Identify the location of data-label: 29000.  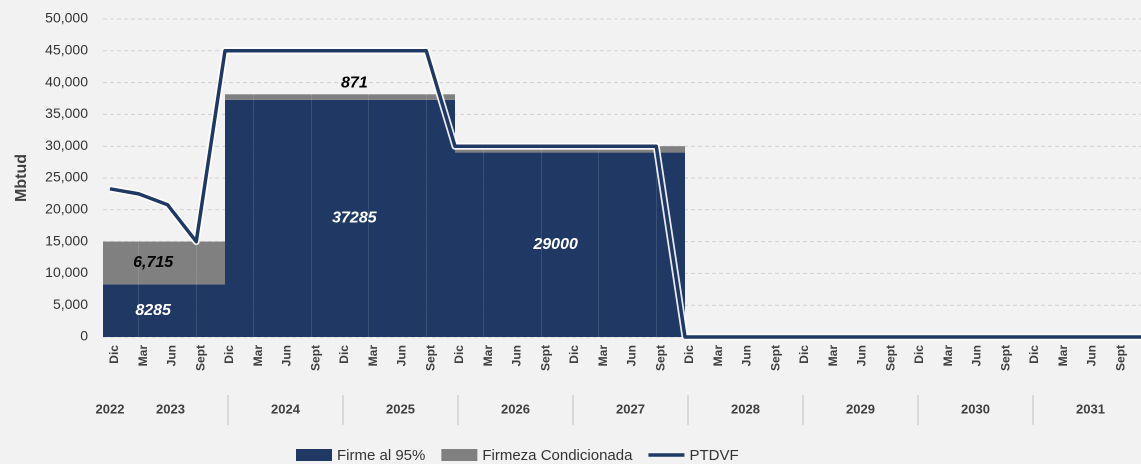
(555, 244).